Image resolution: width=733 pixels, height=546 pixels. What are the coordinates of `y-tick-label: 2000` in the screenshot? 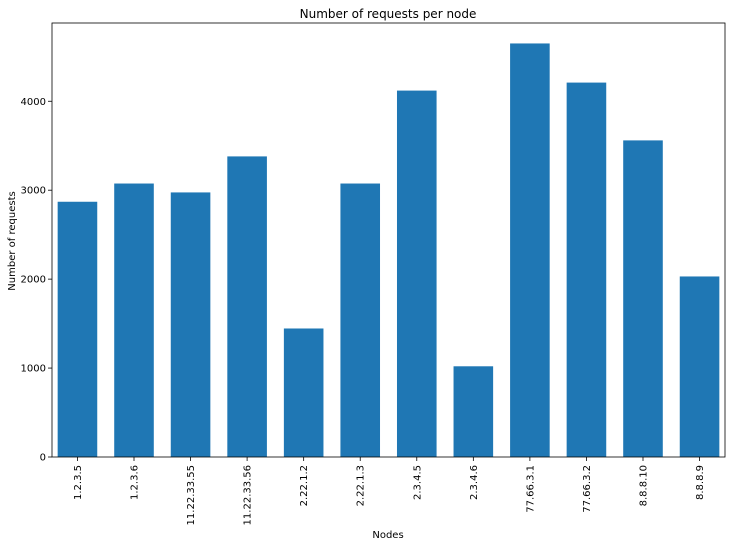 It's located at (33, 280).